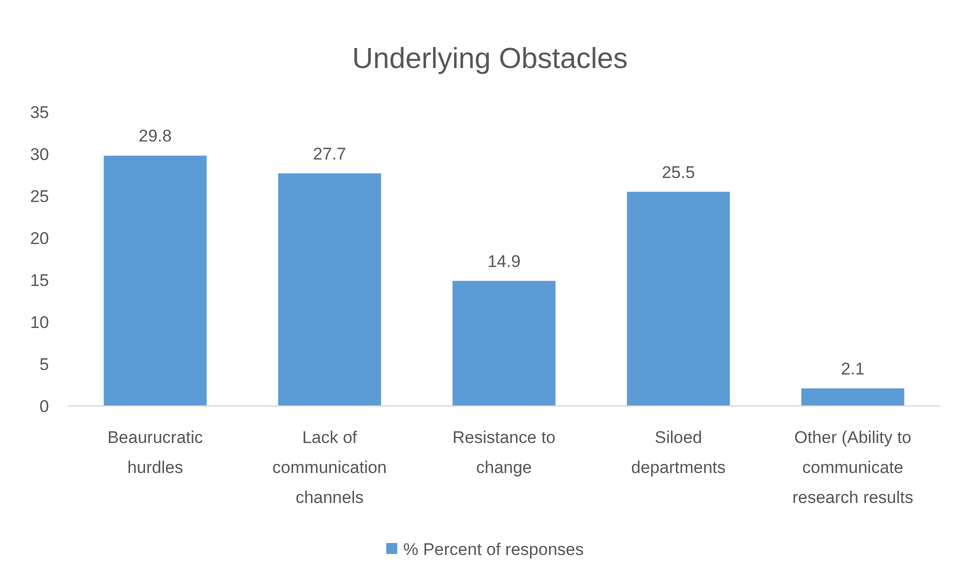 This screenshot has width=957, height=580. What do you see at coordinates (44, 406) in the screenshot?
I see `y-tick-label: 0` at bounding box center [44, 406].